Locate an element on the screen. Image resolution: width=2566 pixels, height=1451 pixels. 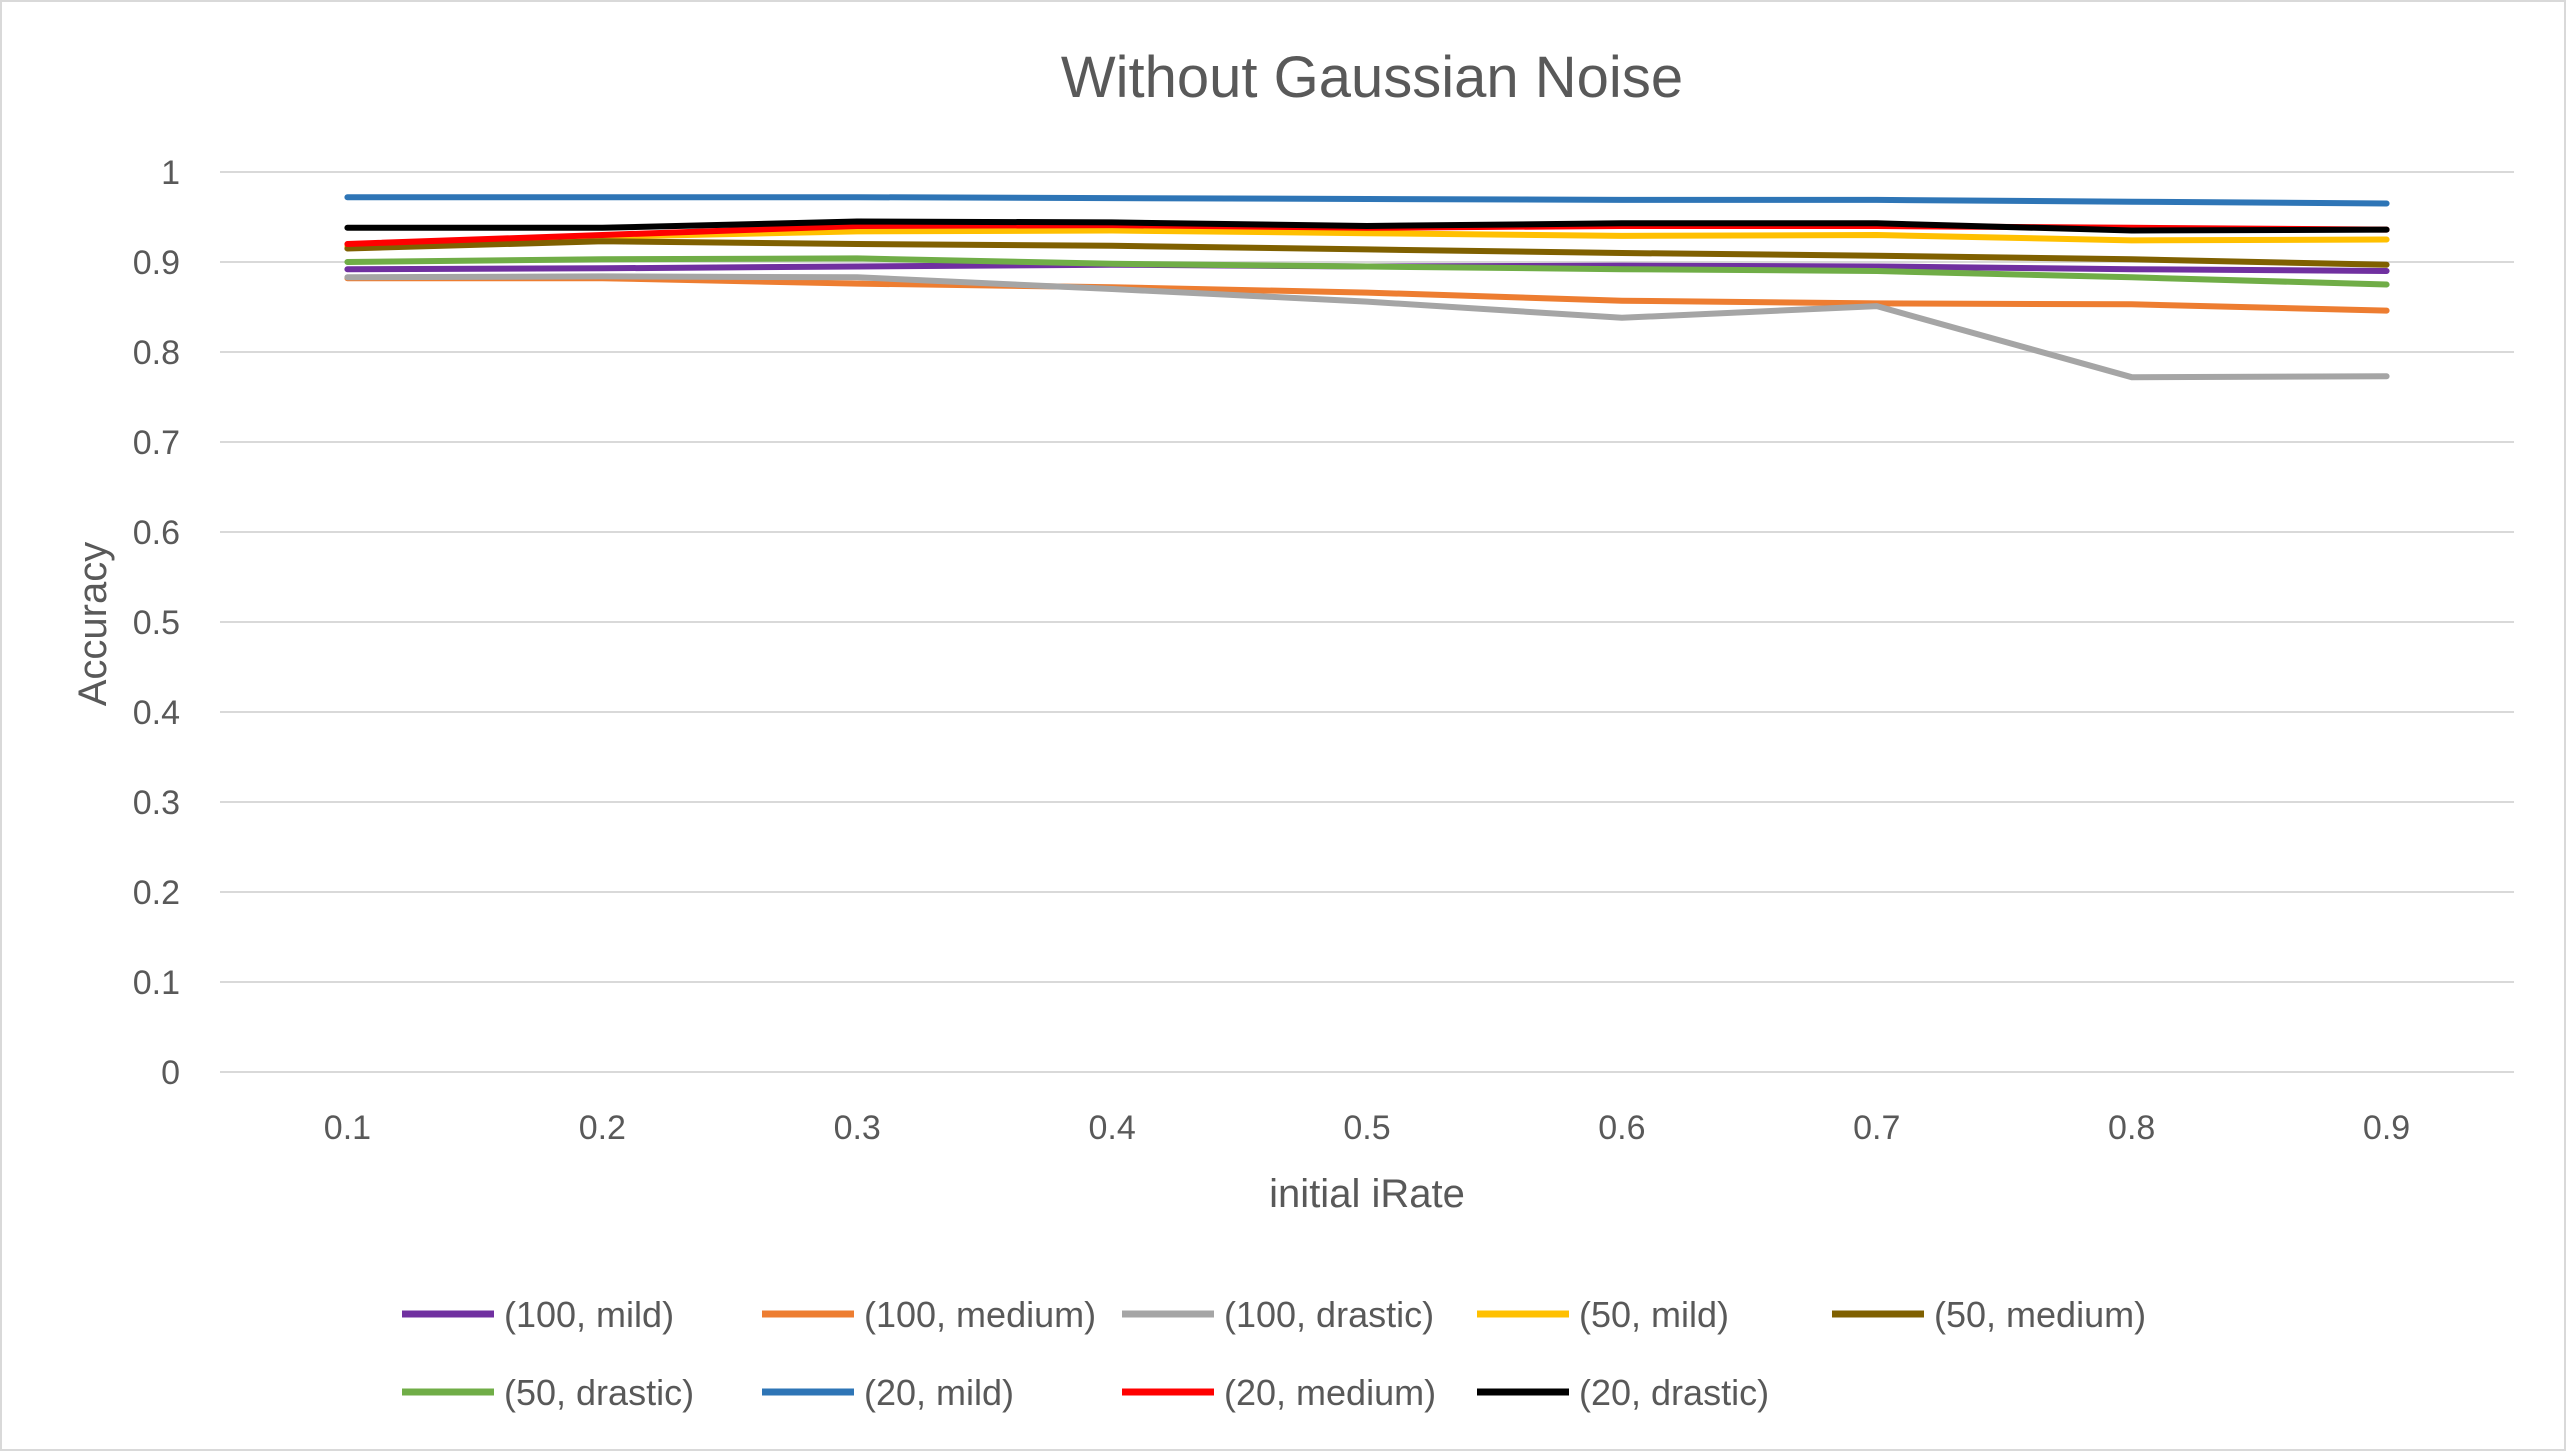
legend-item: (100, medium) is located at coordinates (929, 1314).